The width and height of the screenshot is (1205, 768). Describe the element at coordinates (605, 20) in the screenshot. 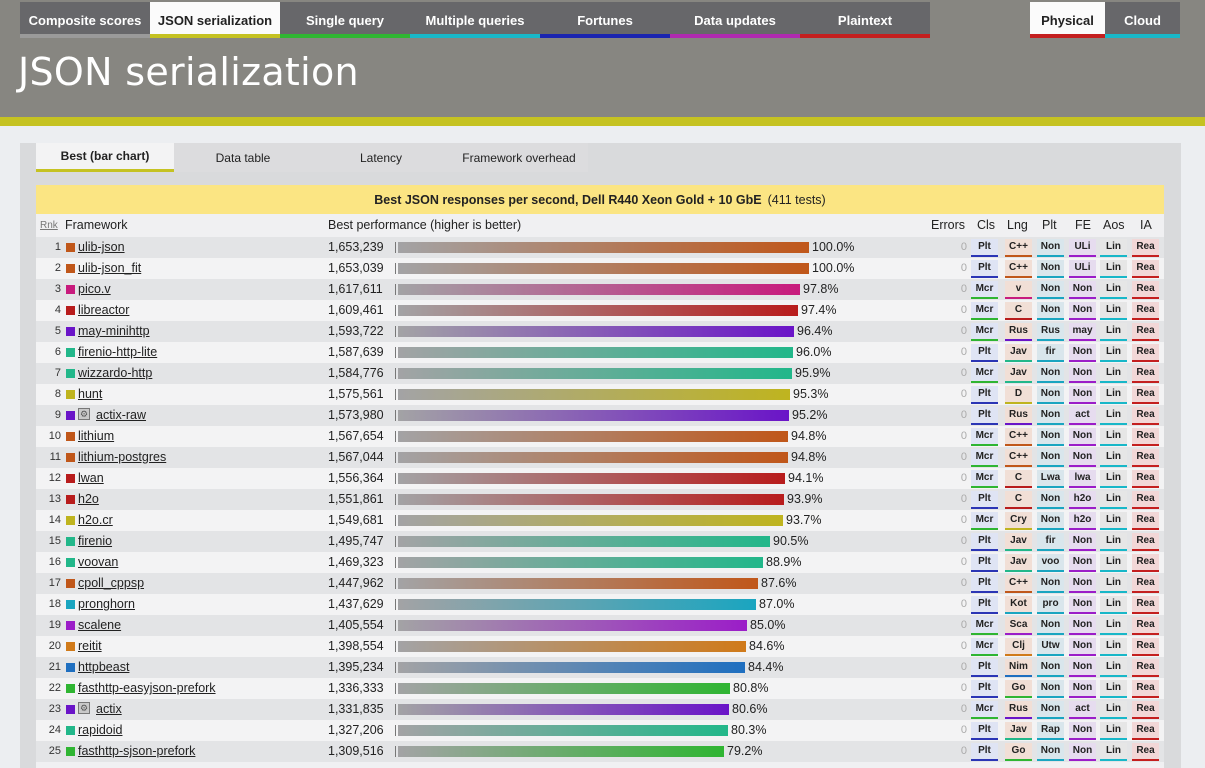

I see `nav-tab: Fortunes` at that location.